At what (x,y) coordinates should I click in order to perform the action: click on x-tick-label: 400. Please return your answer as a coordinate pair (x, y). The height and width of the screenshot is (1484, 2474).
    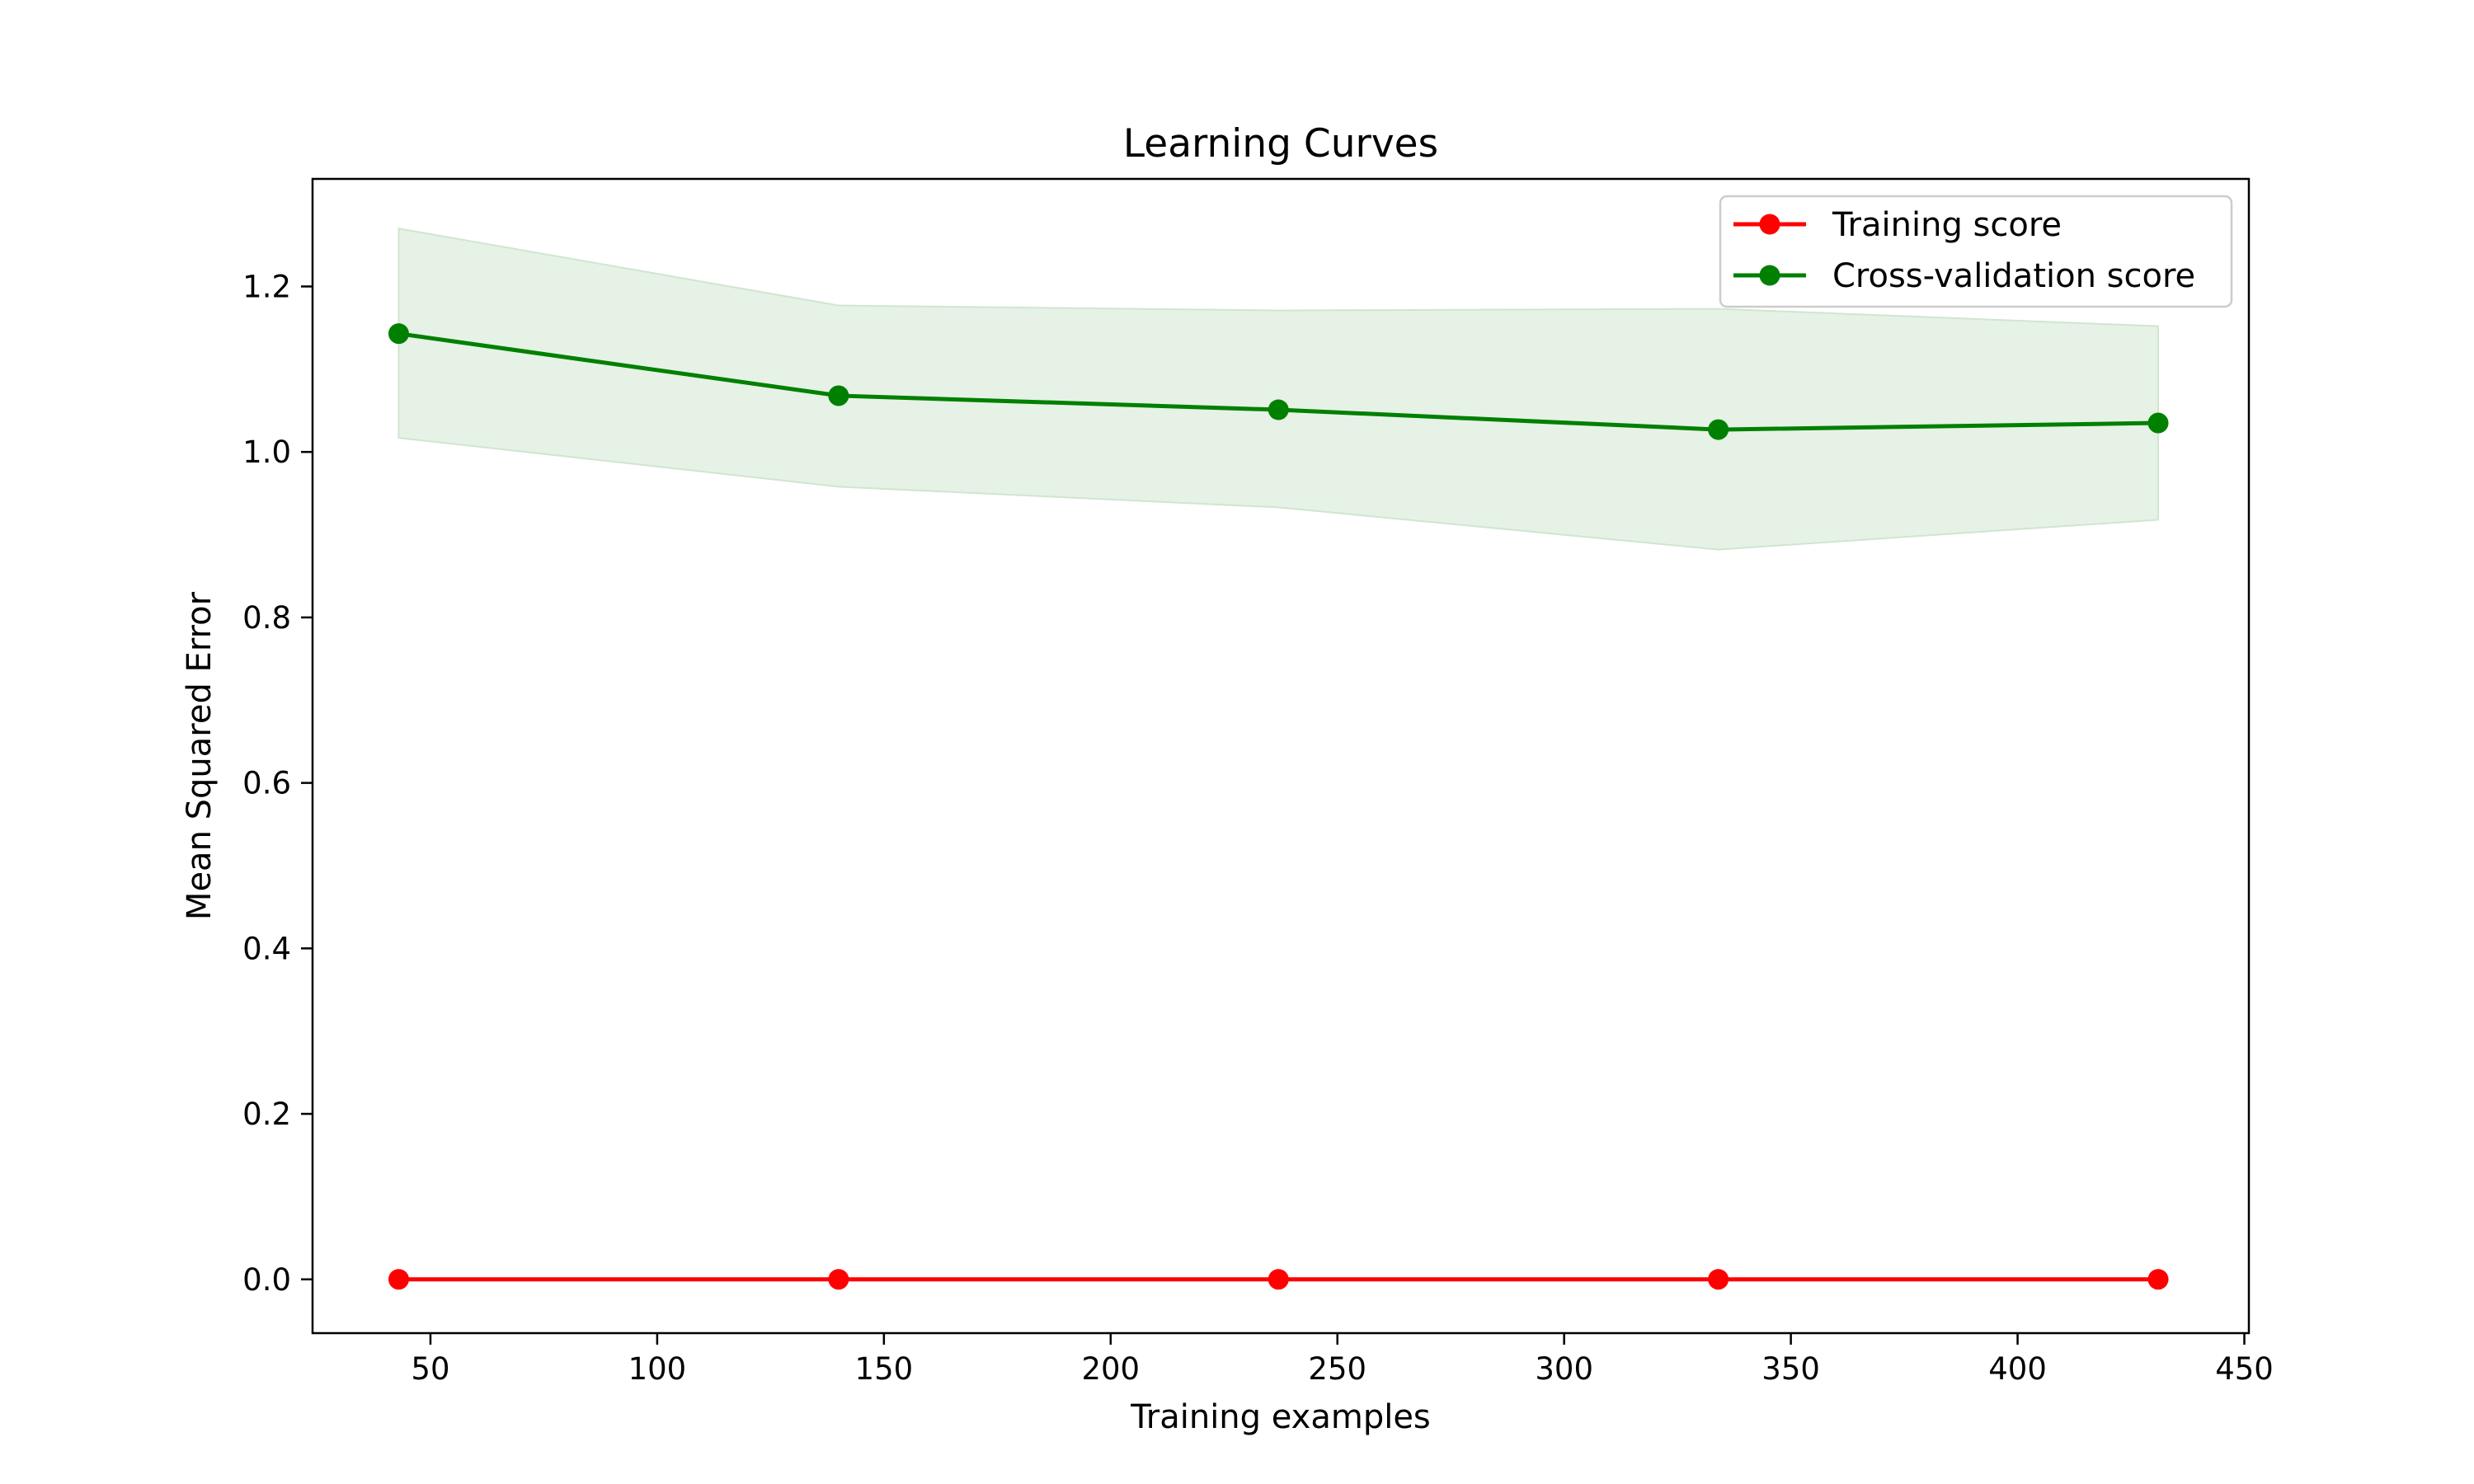
    Looking at the image, I should click on (2017, 1369).